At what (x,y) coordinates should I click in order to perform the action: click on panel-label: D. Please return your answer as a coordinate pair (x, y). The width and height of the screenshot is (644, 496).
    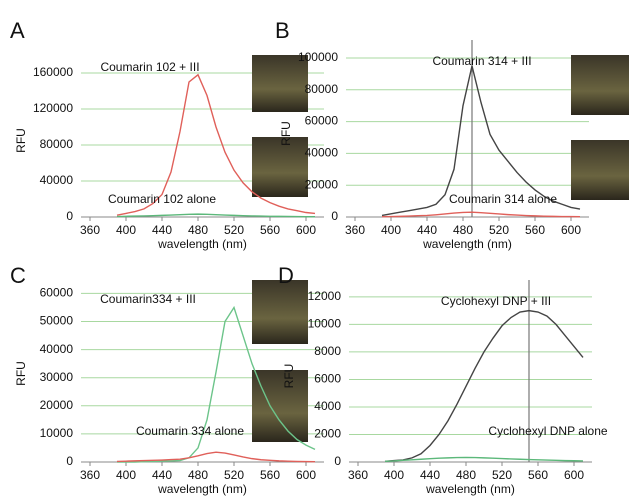
    Looking at the image, I should click on (286, 275).